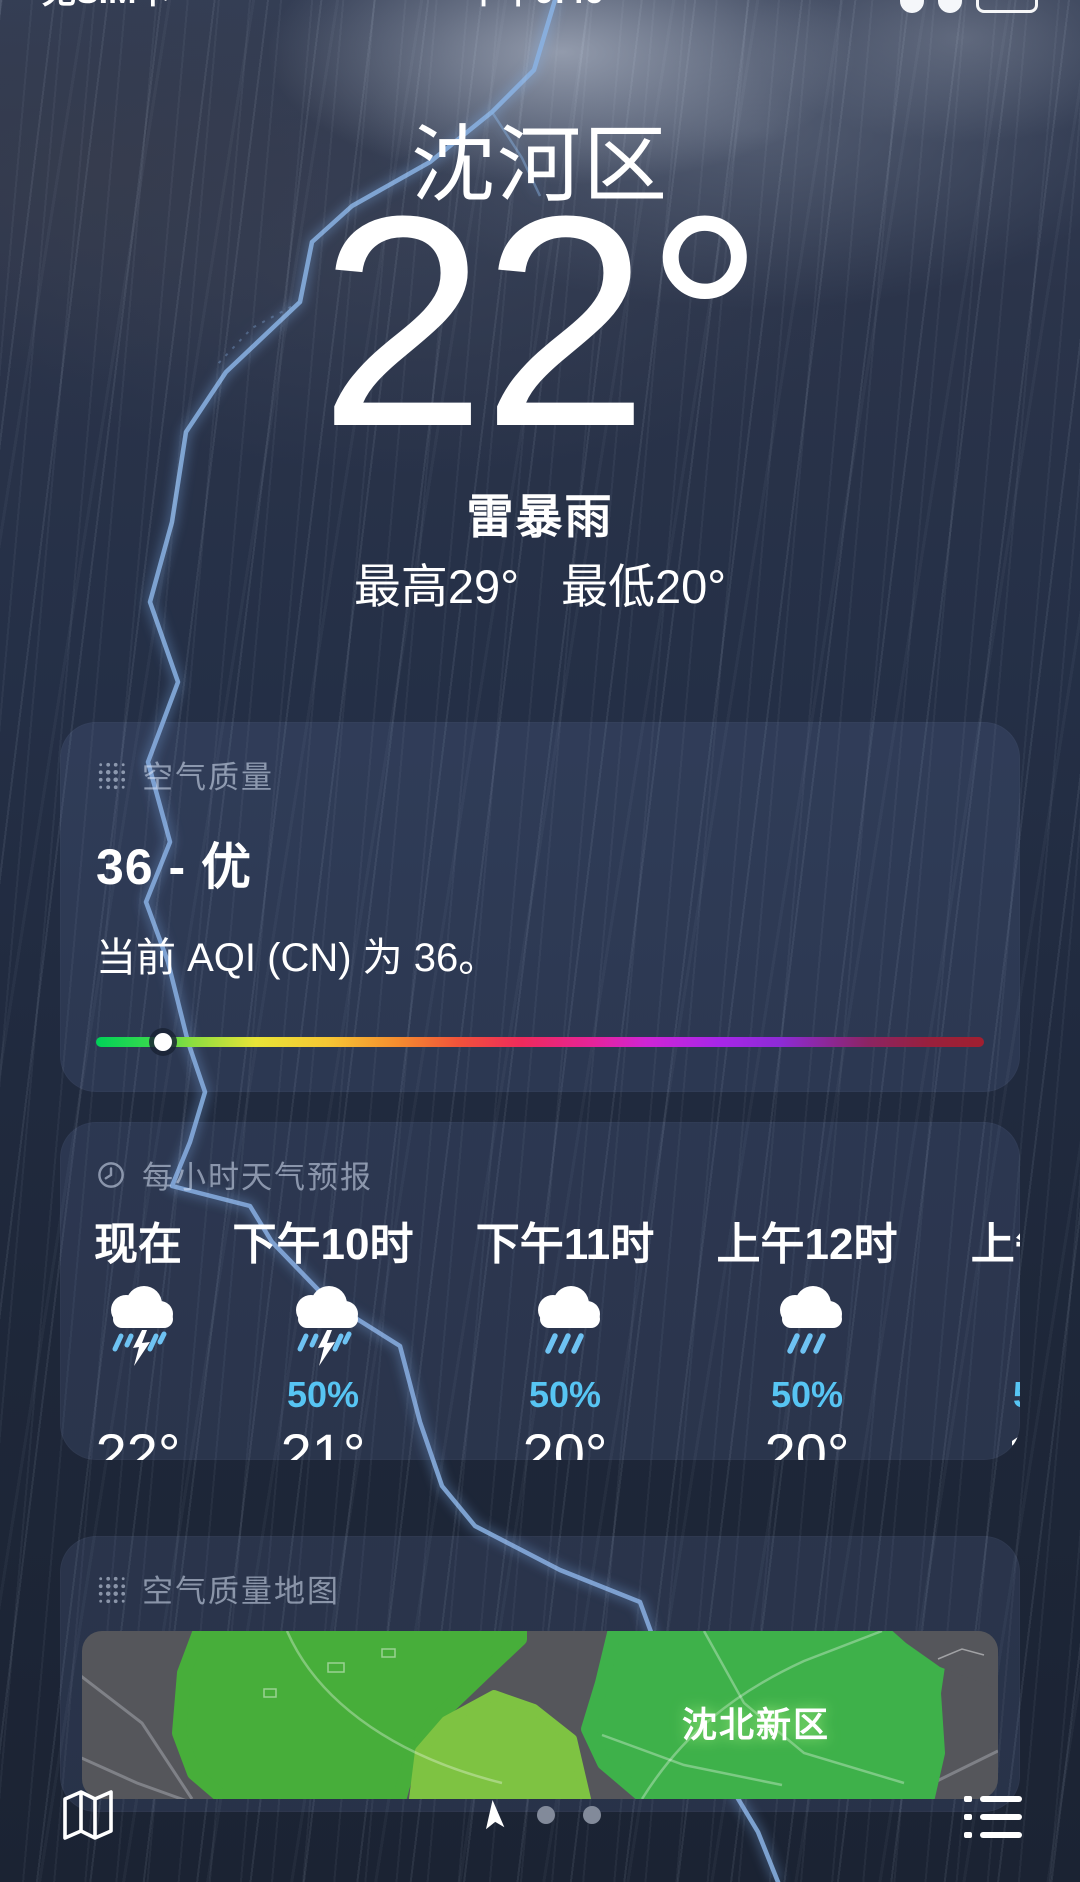  I want to click on hourly-item: 上午12时 50% 20°, so click(807, 1338).